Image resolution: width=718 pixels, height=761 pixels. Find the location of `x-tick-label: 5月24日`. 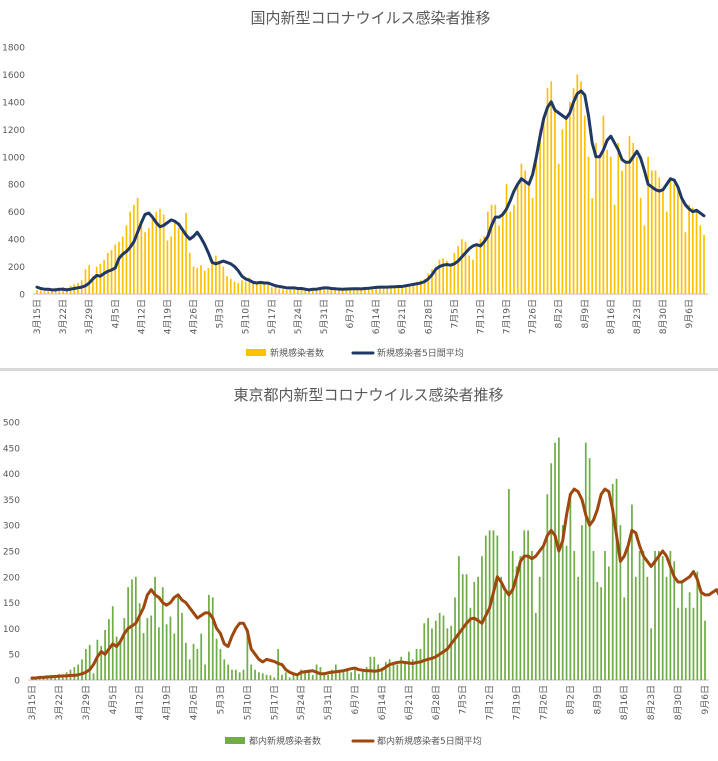

x-tick-label: 5月24日 is located at coordinates (298, 316).